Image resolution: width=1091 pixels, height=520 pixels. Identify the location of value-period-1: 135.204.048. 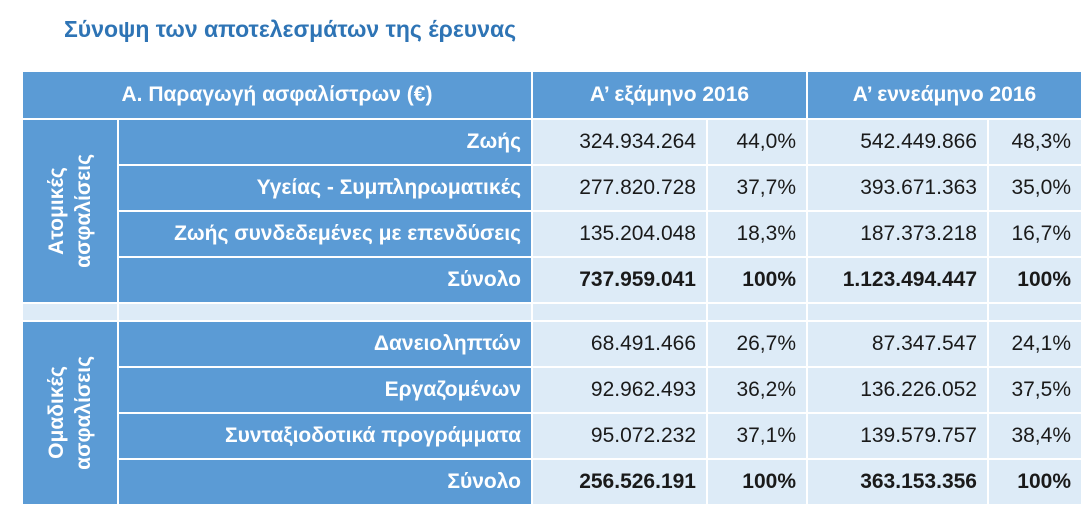
(619, 234).